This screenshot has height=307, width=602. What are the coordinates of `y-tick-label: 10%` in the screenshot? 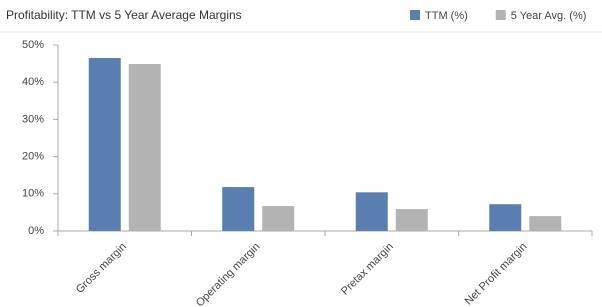 It's located at (33, 194).